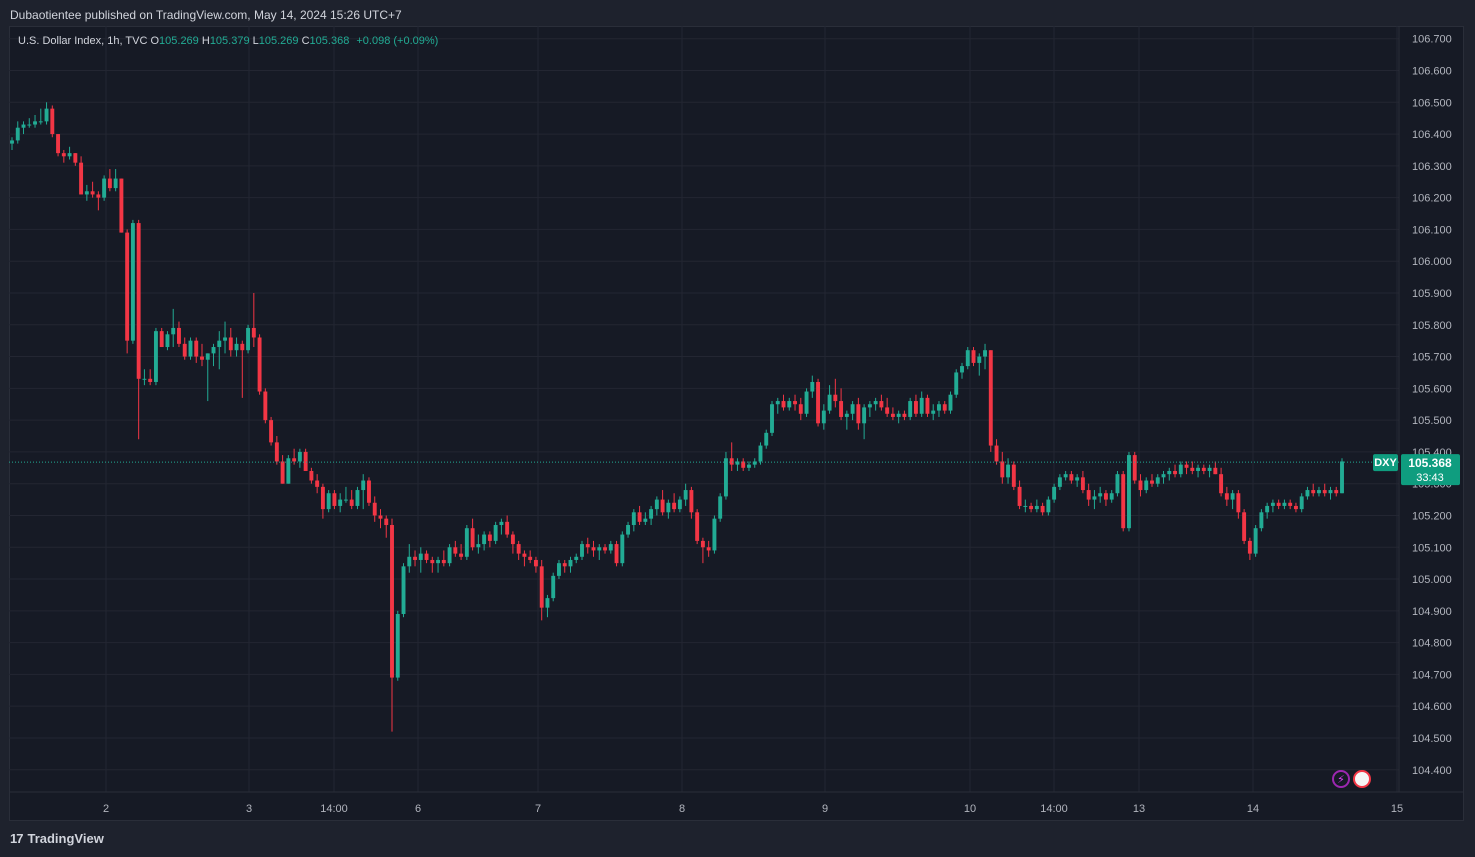 The width and height of the screenshot is (1475, 857). I want to click on y-tick-label: 106.500, so click(1432, 103).